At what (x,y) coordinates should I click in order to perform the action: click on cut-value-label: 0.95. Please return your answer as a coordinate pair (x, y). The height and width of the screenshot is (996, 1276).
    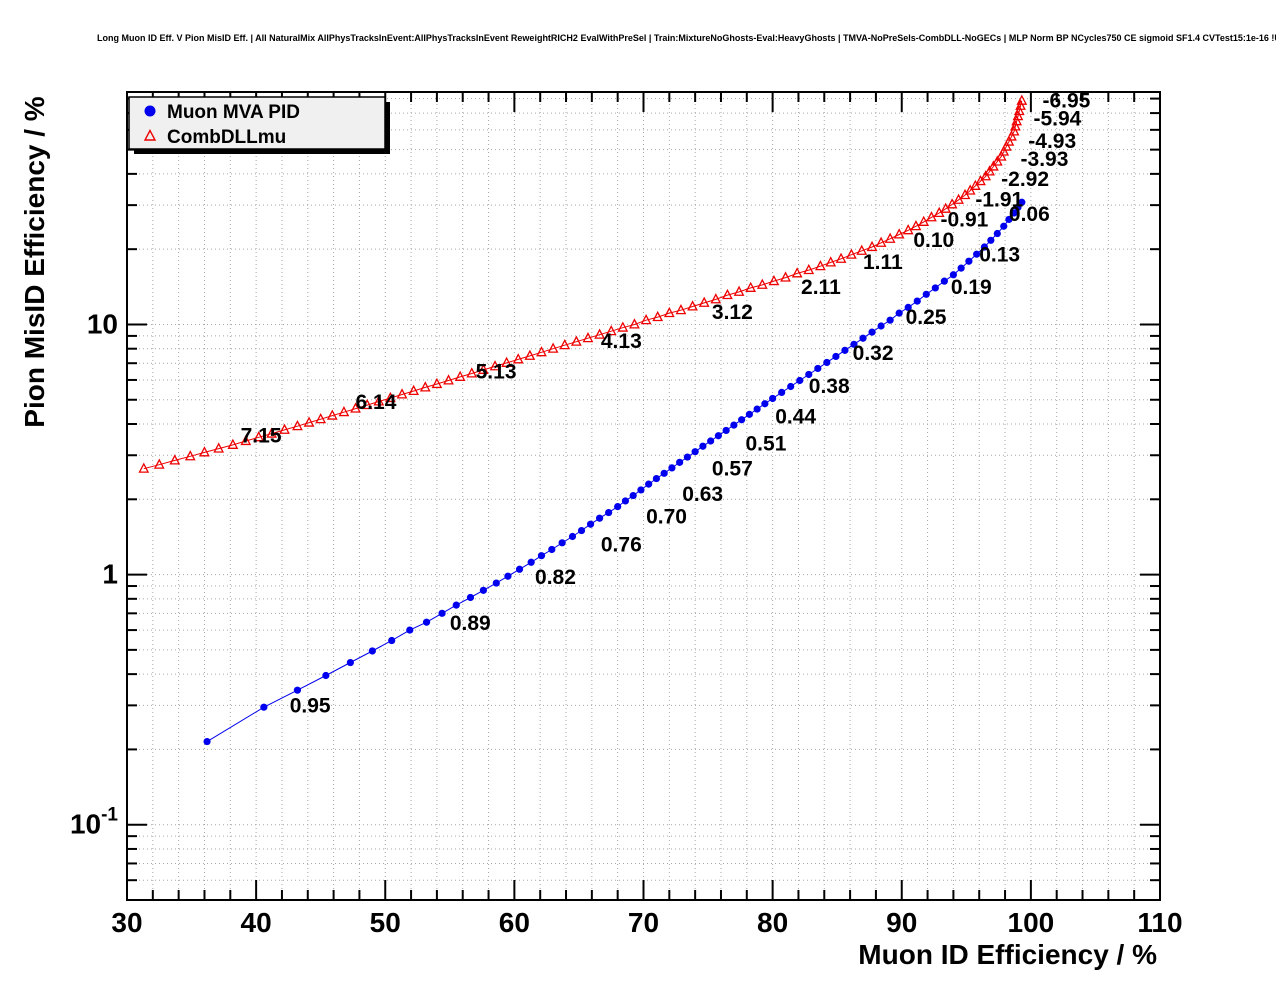
    Looking at the image, I should click on (310, 705).